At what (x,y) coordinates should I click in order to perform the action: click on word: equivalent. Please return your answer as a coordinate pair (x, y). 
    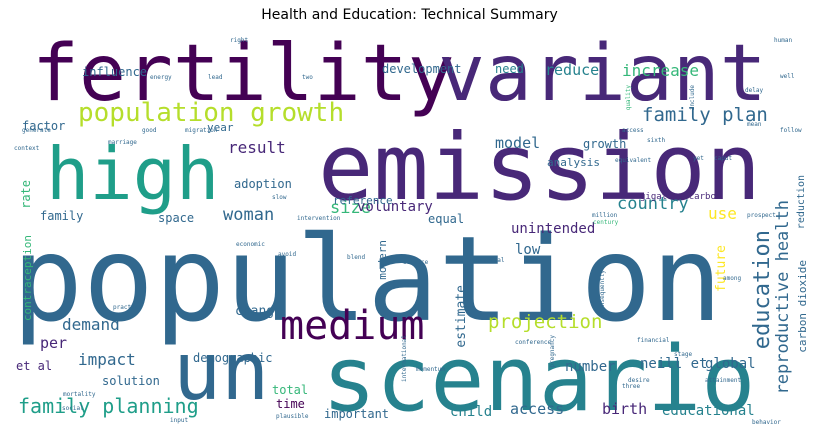
    Looking at the image, I should click on (633, 160).